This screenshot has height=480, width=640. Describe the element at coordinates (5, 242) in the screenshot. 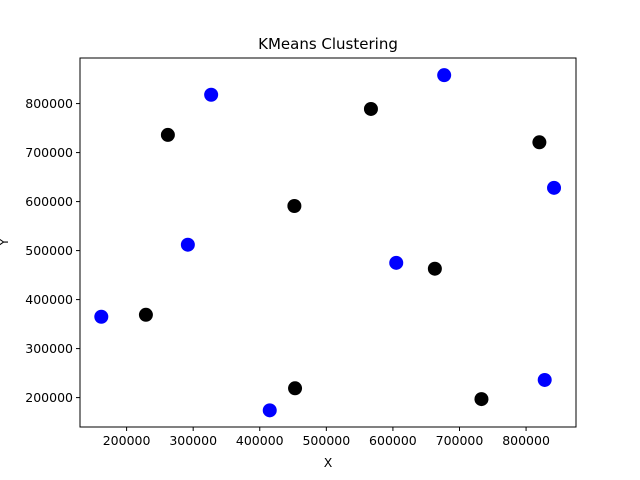

I see `y-axis-label: Y` at that location.